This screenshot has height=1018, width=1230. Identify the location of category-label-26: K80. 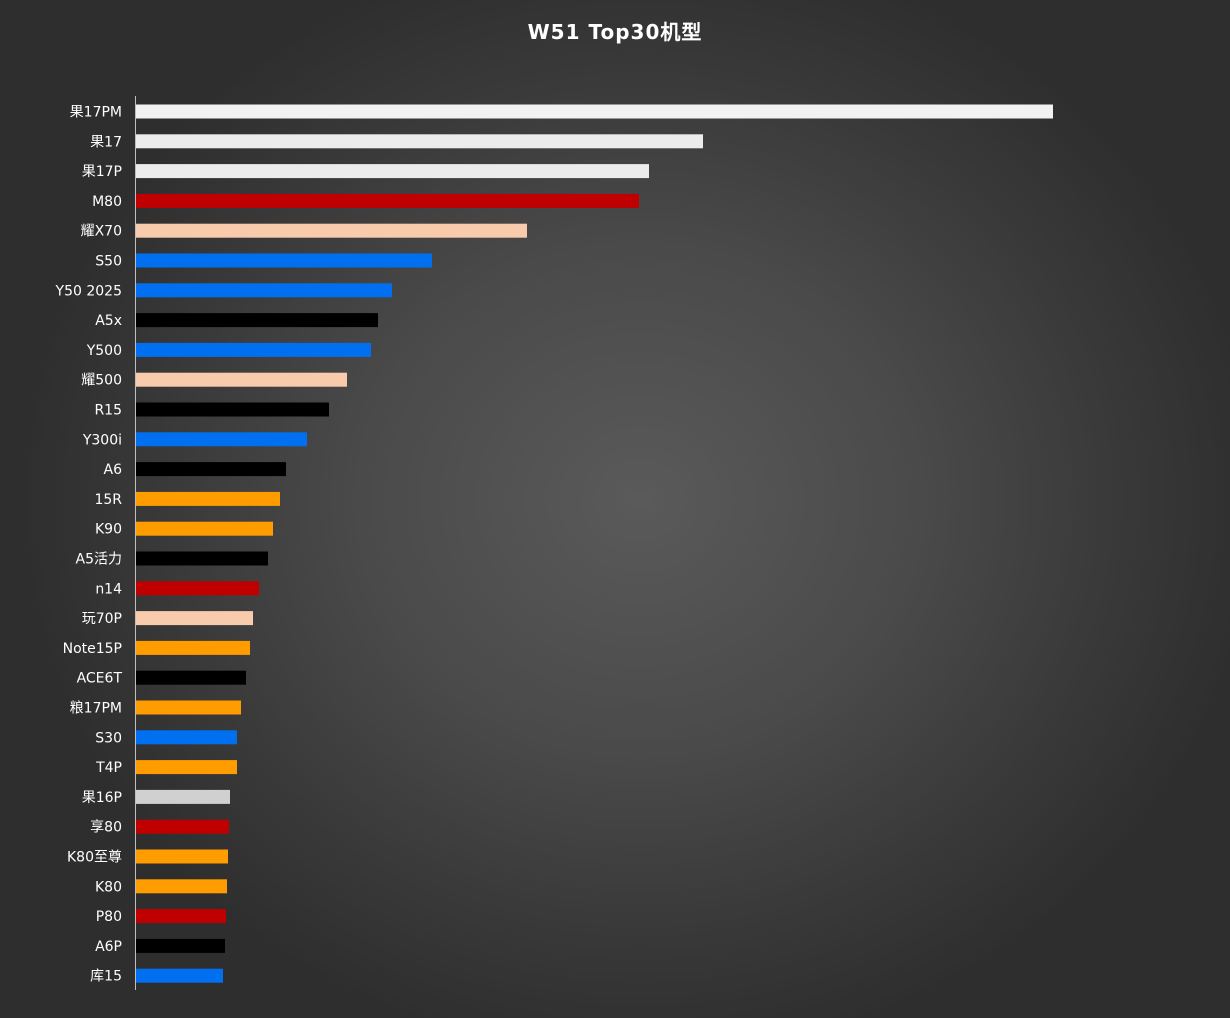
(108, 887).